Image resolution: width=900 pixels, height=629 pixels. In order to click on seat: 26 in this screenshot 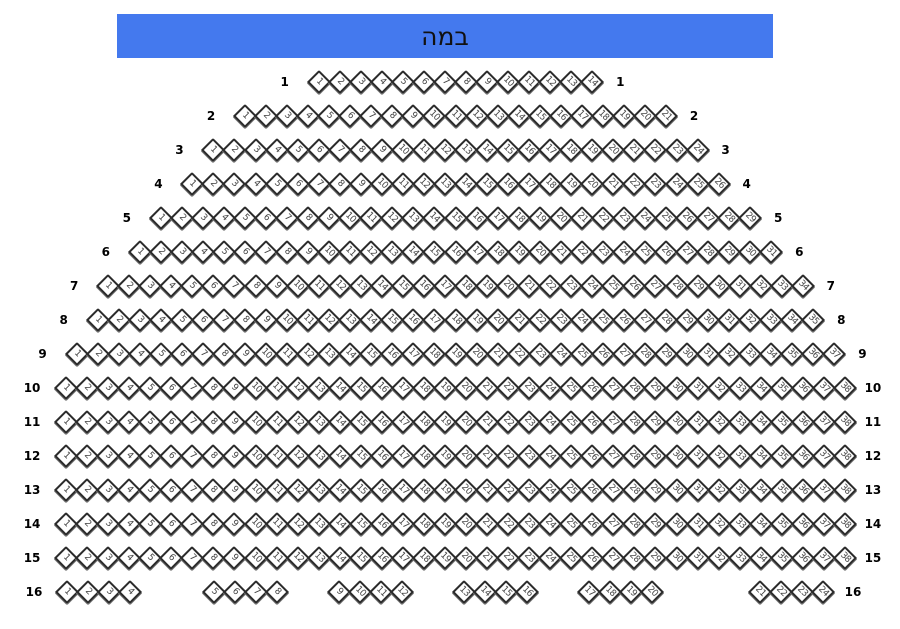, I will do `click(718, 184)`.